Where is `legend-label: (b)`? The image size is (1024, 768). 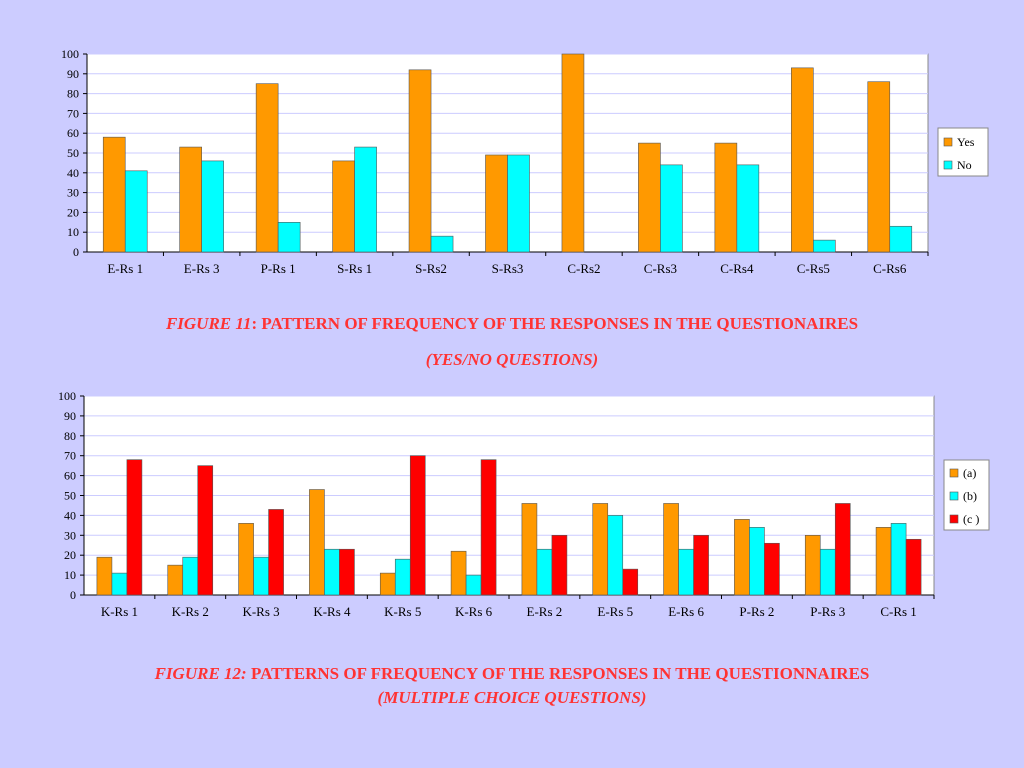 legend-label: (b) is located at coordinates (970, 496).